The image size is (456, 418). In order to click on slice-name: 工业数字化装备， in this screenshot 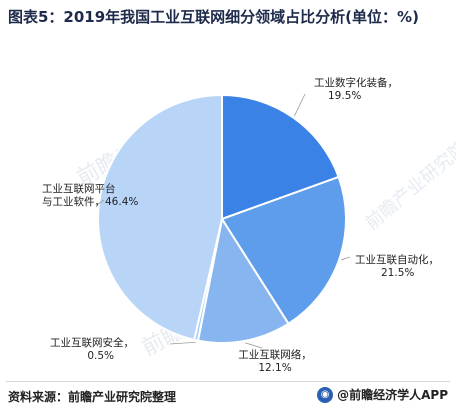, I will do `click(356, 82)`.